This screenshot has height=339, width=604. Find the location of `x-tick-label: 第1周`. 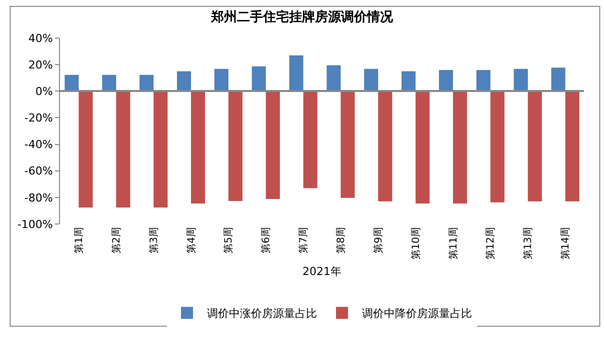

x-tick-label: 第1周 is located at coordinates (78, 240).